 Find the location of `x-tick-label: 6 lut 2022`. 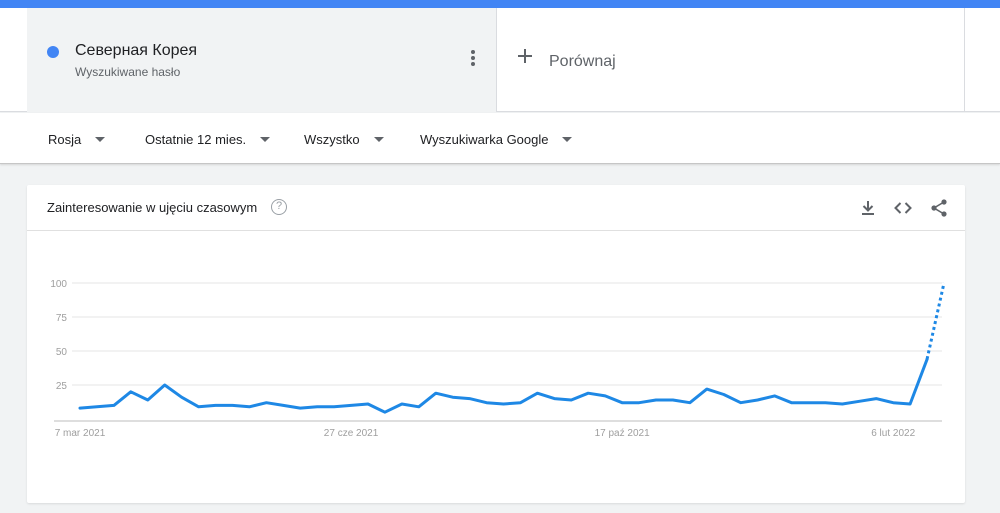

x-tick-label: 6 lut 2022 is located at coordinates (893, 433).